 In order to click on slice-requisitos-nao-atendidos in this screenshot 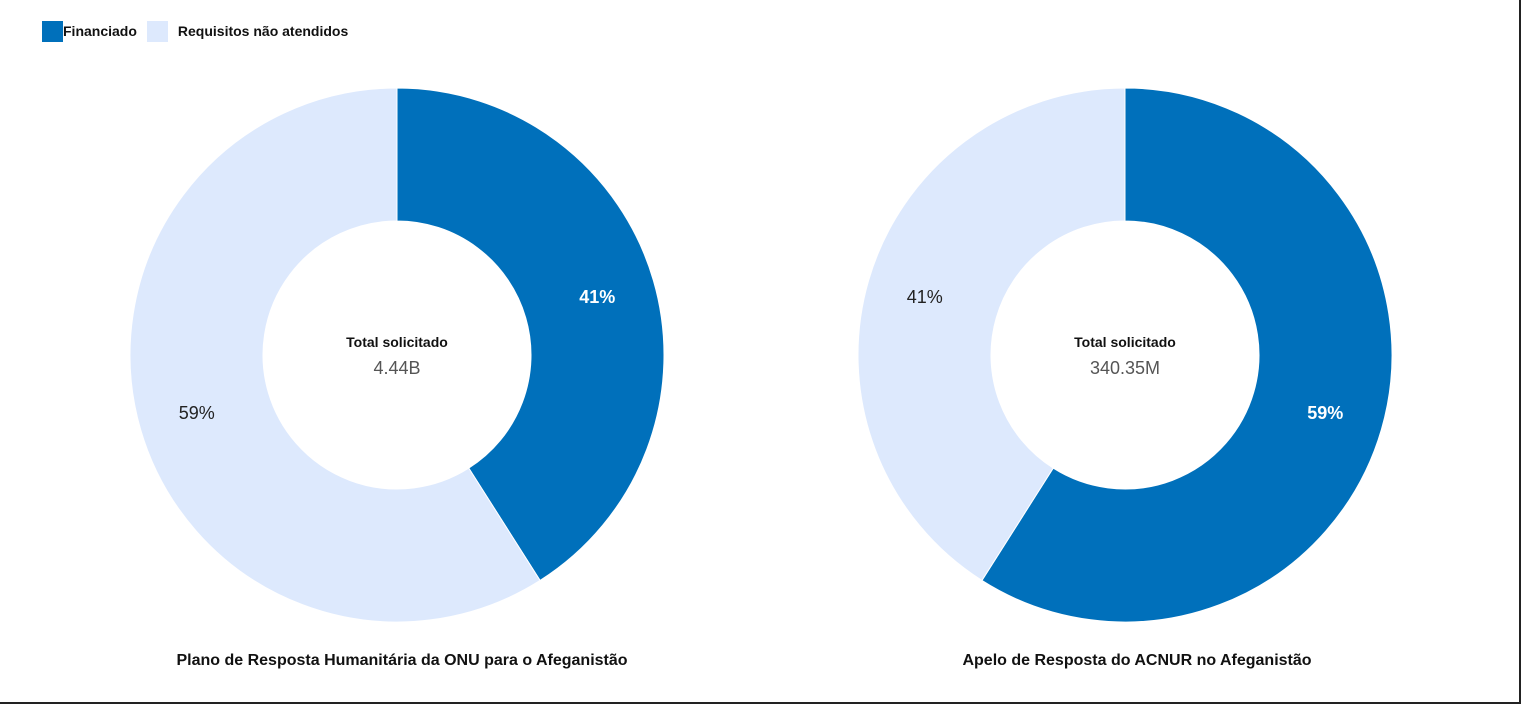, I will do `click(991, 334)`.